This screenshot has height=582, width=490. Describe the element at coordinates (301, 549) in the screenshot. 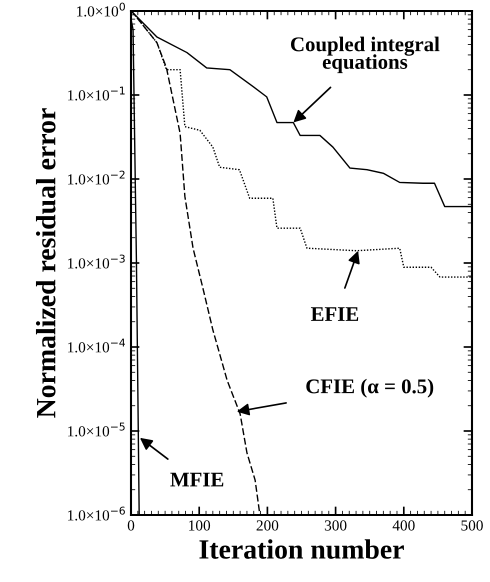

I see `x-axis-title: Iteration number` at that location.